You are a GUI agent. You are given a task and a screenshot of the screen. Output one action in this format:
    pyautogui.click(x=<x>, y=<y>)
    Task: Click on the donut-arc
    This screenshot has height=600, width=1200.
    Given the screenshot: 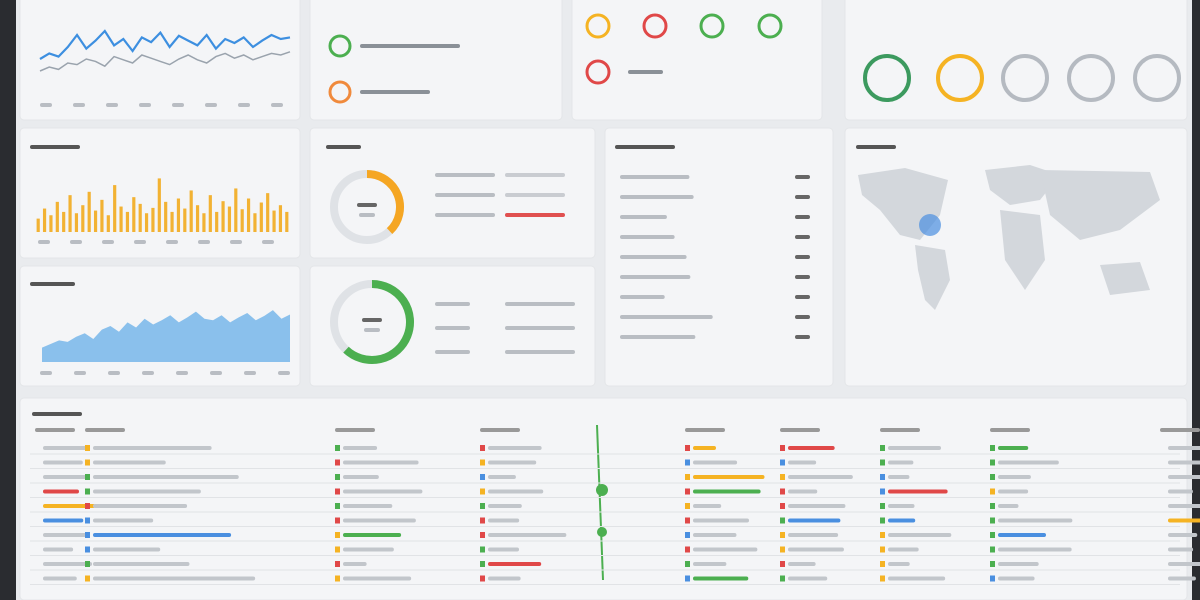 What is the action you would take?
    pyautogui.click(x=385, y=202)
    